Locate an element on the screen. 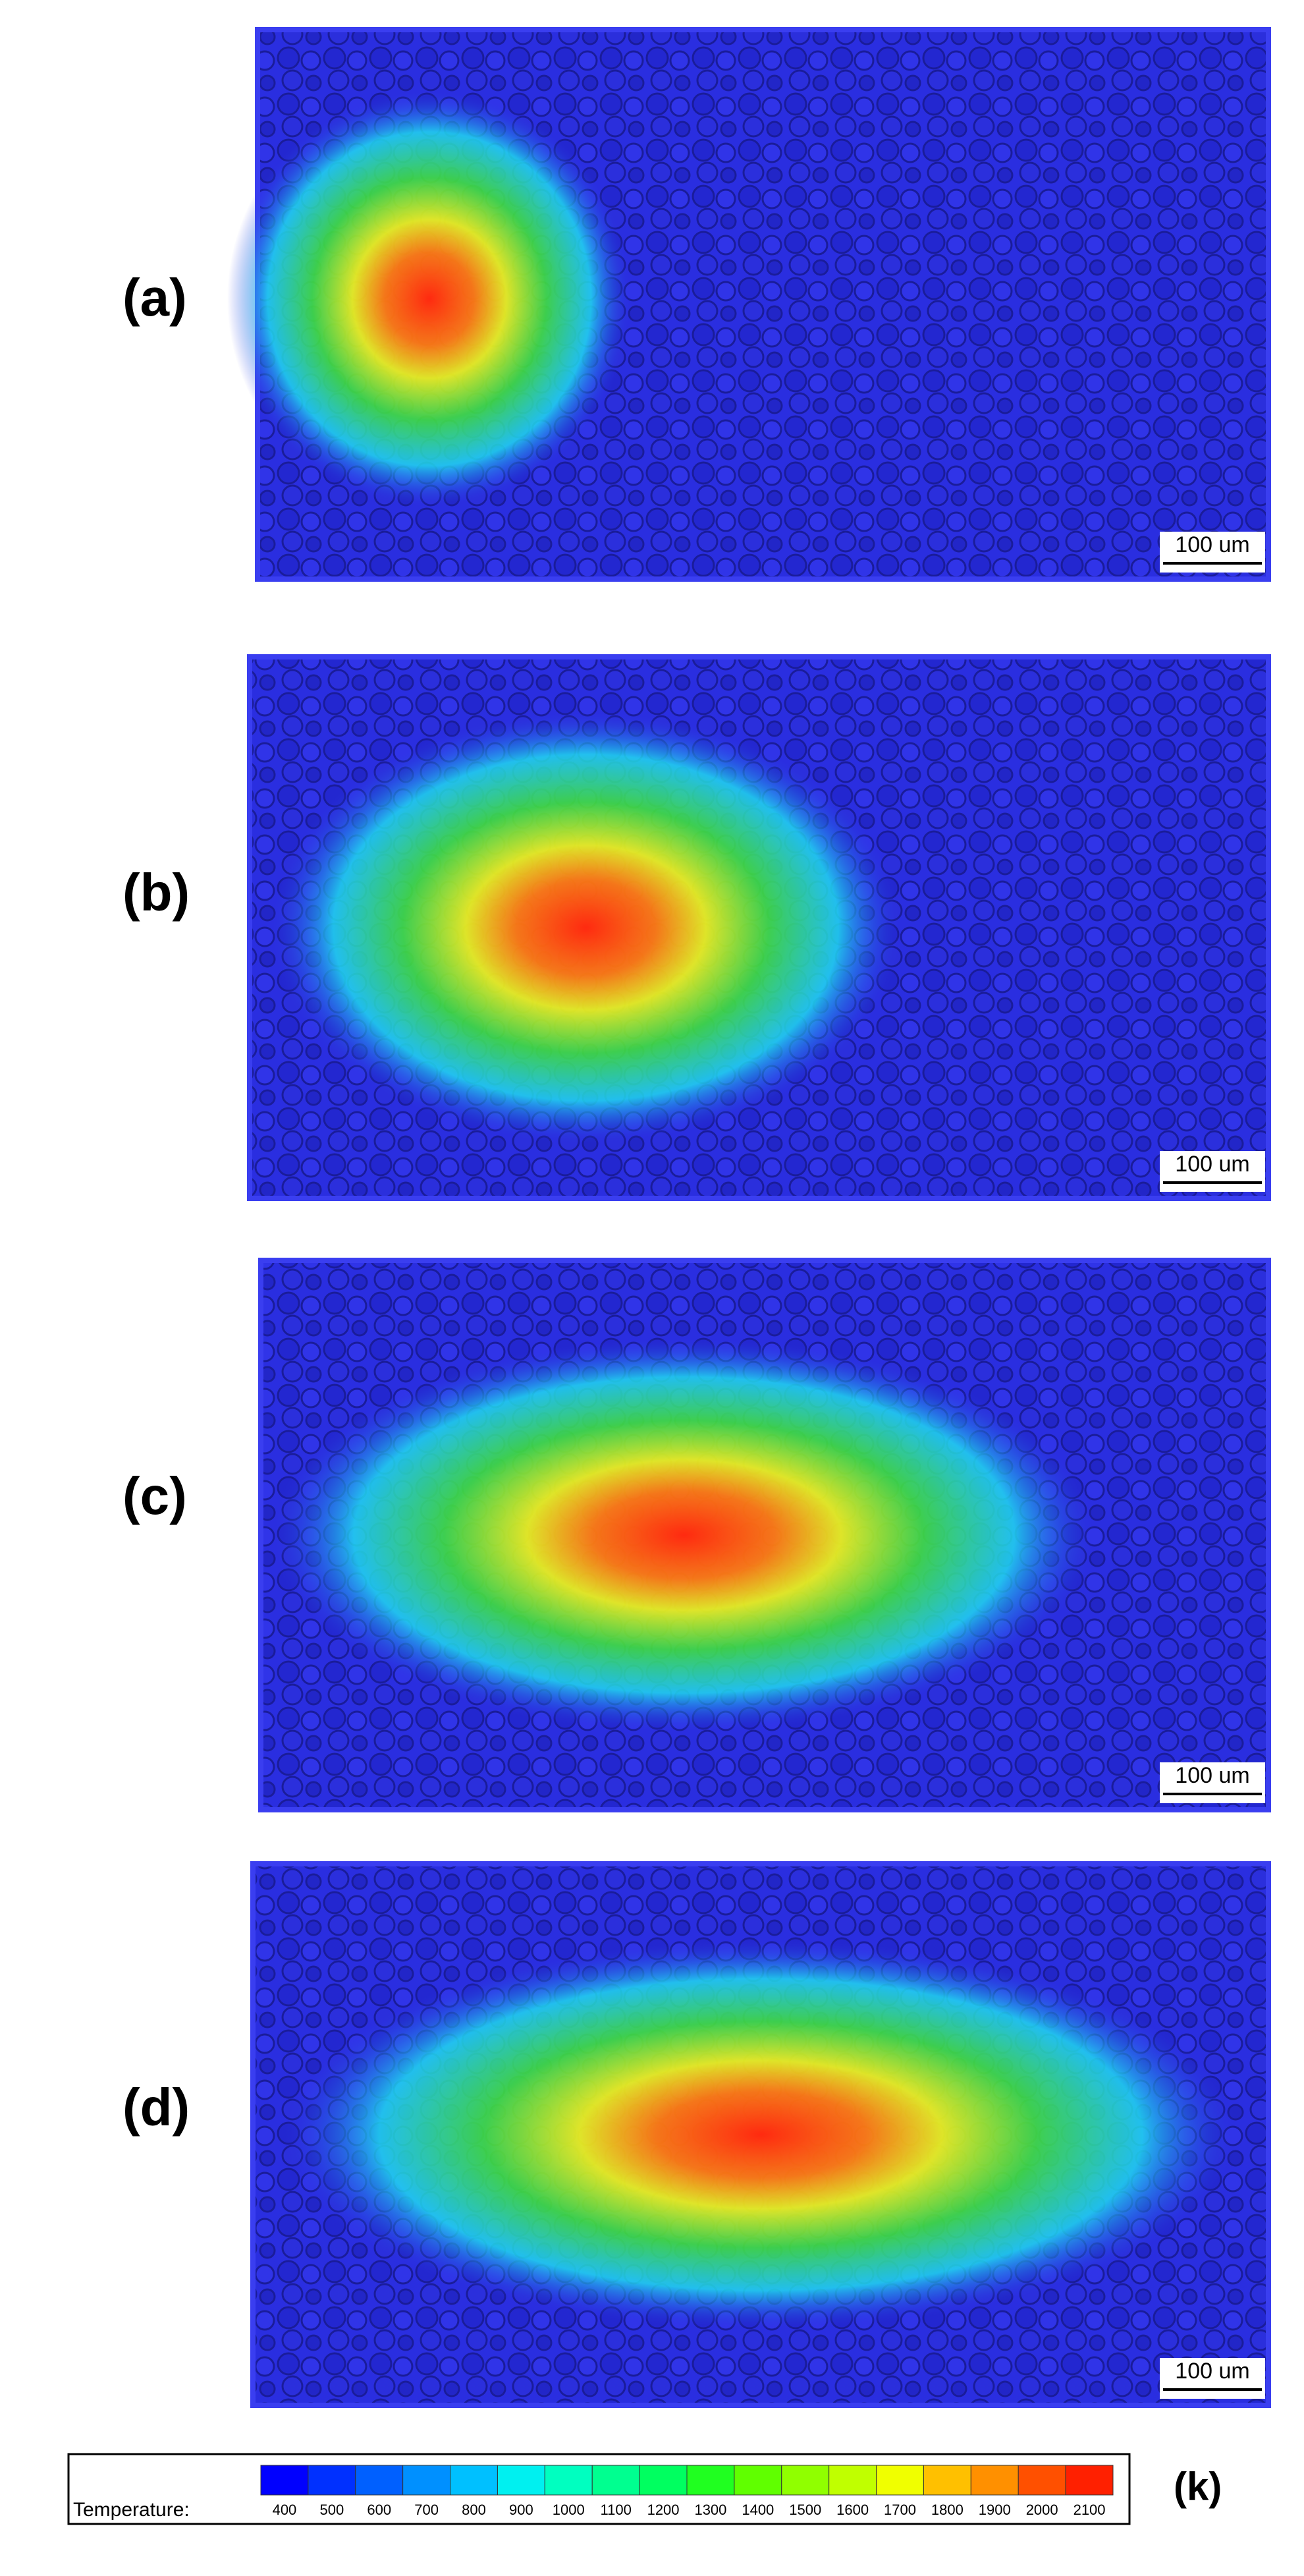 This screenshot has height=2576, width=1304. colorbar-title: Temperature: is located at coordinates (131, 2510).